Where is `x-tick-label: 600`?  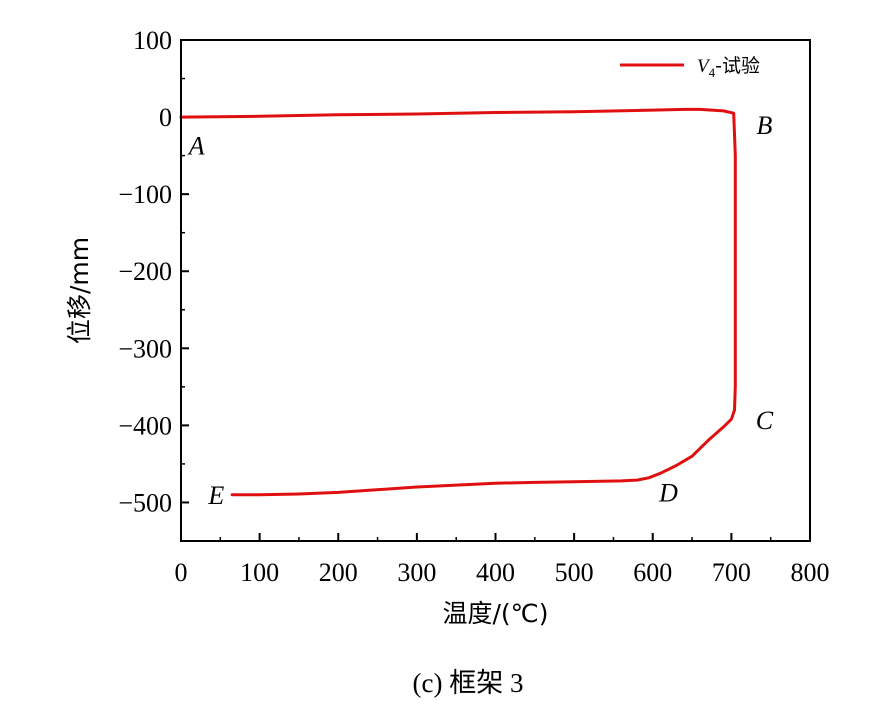
x-tick-label: 600 is located at coordinates (652, 572).